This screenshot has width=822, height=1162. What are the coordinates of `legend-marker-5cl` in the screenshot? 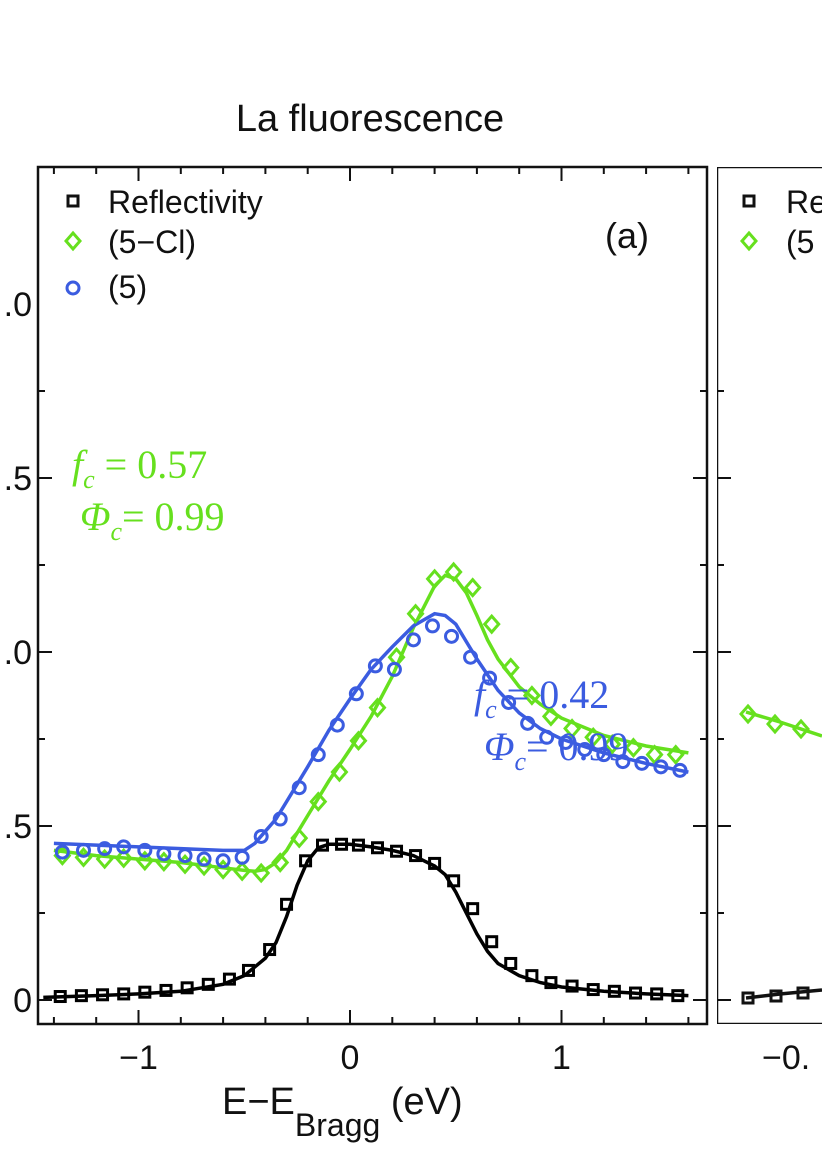 It's located at (73, 241).